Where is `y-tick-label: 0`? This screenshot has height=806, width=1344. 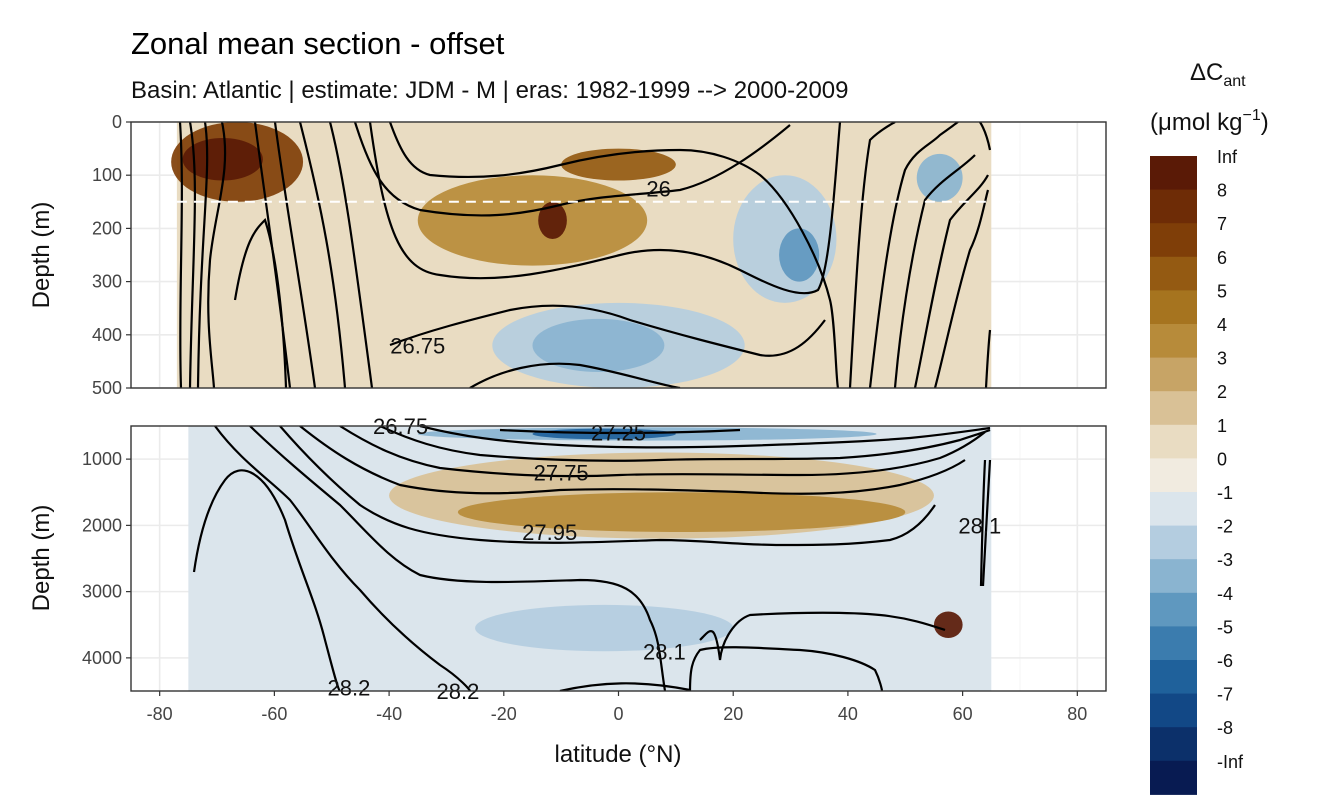 y-tick-label: 0 is located at coordinates (117, 122).